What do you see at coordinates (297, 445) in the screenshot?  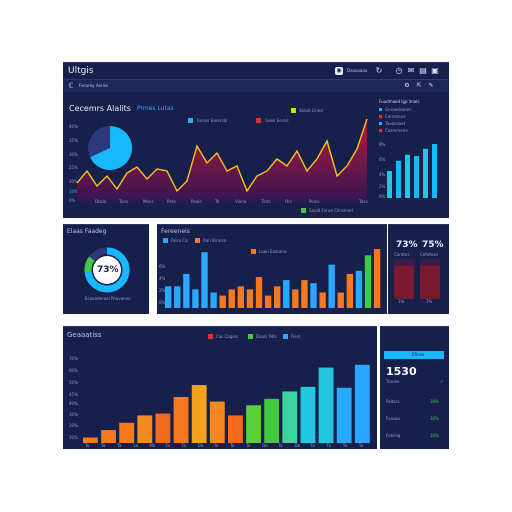 I see `bottom-x-tick: Da` at bounding box center [297, 445].